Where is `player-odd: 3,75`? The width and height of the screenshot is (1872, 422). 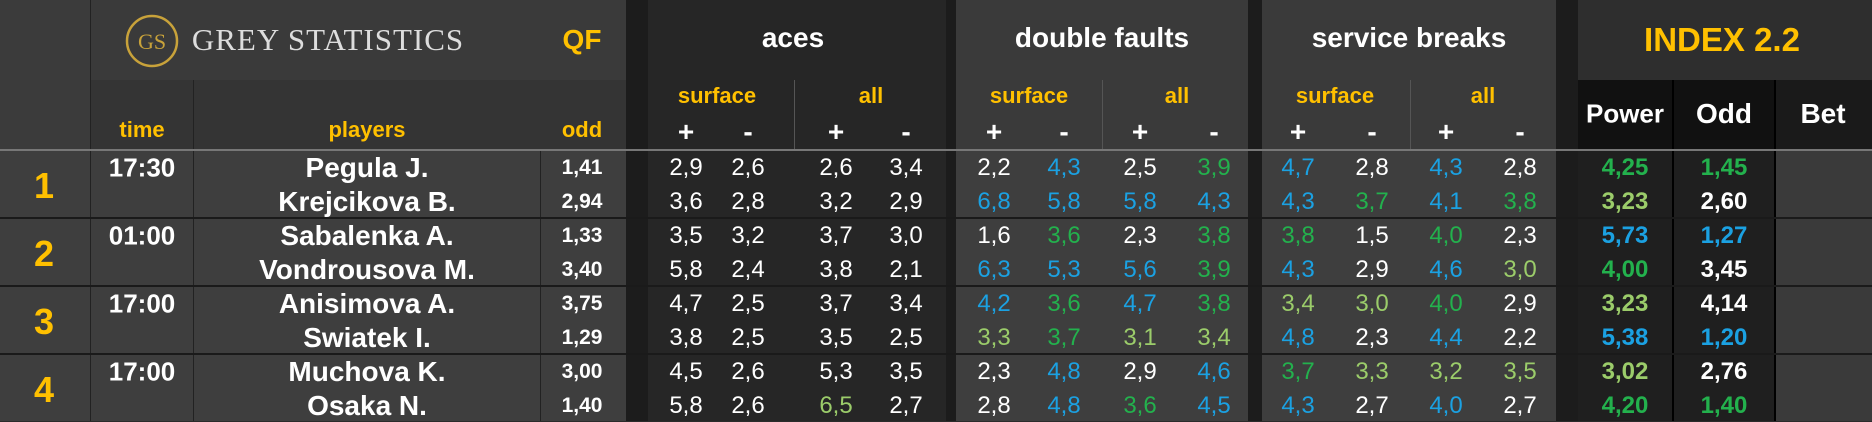
player-odd: 3,75 is located at coordinates (582, 303).